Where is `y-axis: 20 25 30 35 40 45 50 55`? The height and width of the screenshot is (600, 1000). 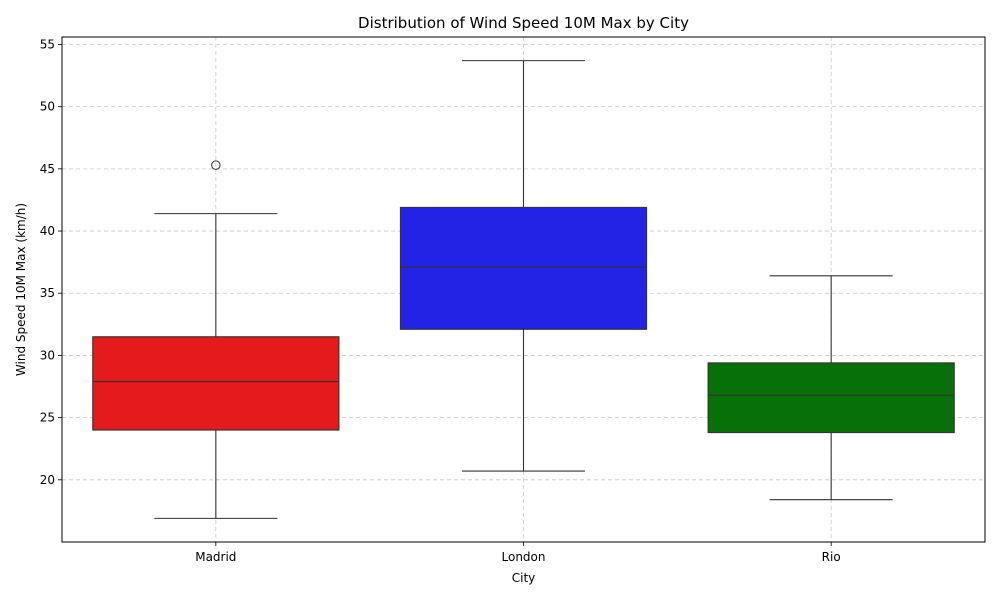 y-axis: 20 25 30 35 40 45 50 55 is located at coordinates (51, 262).